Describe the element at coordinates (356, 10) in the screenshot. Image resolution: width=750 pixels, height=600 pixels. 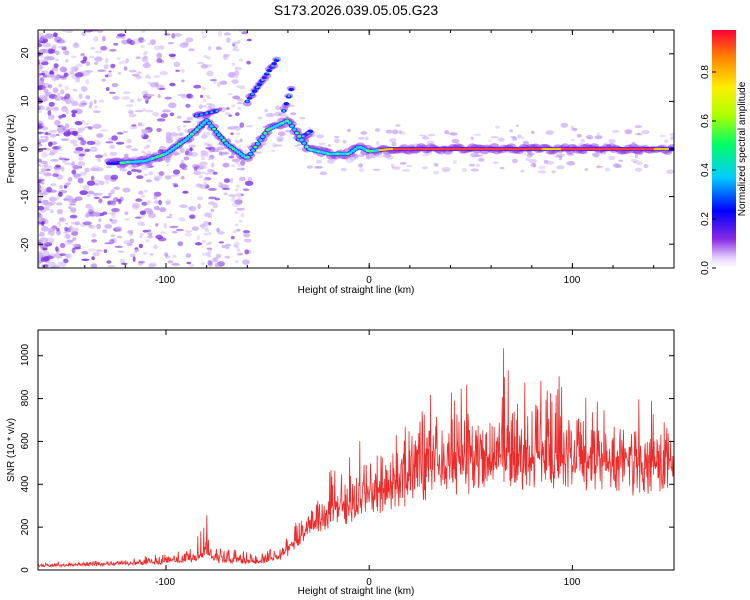
I see `figure-title: S173.2026.039.05.05.G23` at that location.